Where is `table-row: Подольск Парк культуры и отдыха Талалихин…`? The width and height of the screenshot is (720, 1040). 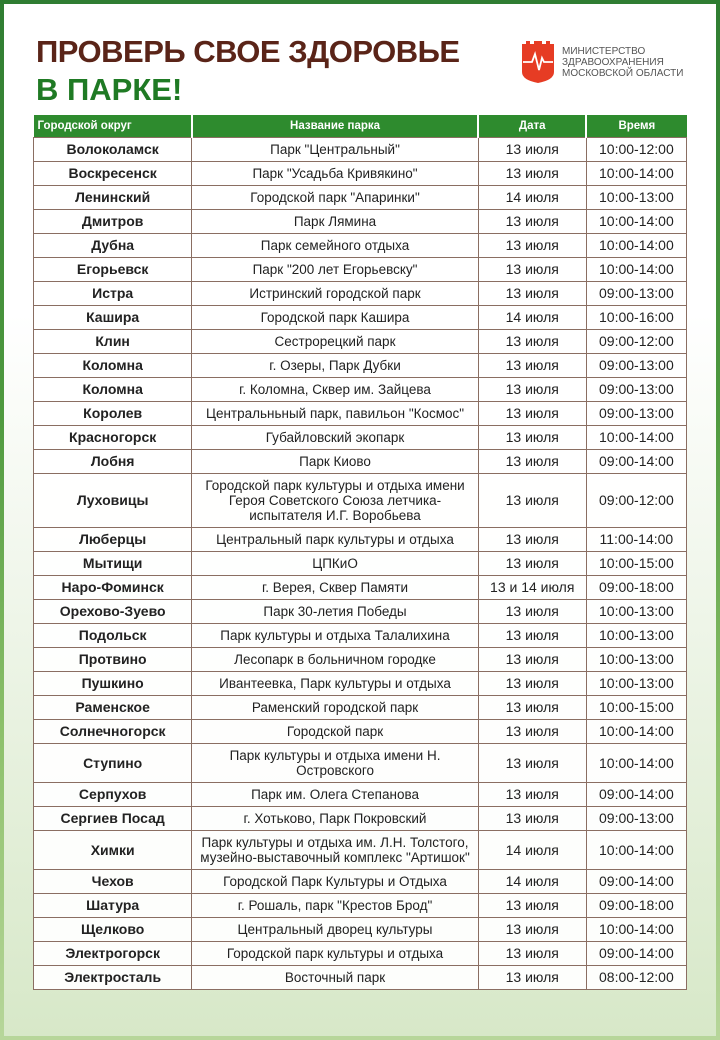
table-row: Подольск Парк культуры и отдыха Талалихин… is located at coordinates (360, 635).